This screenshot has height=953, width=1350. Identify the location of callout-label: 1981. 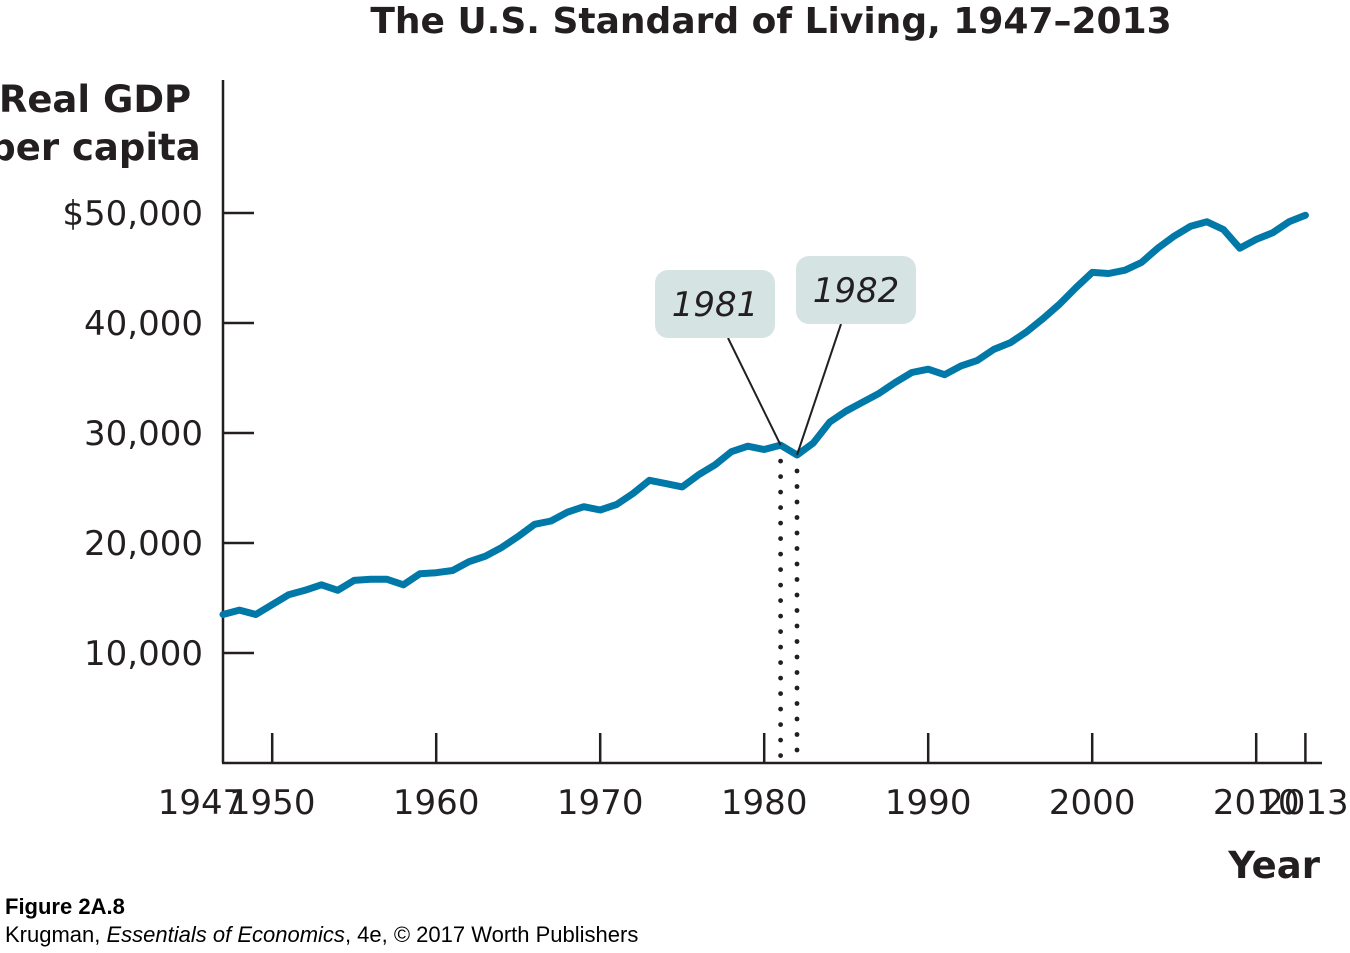
(715, 305).